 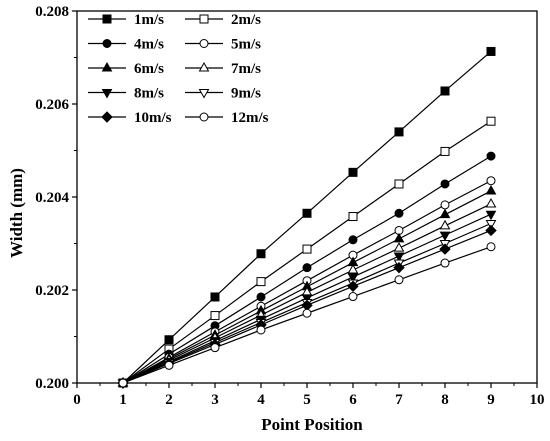 I want to click on legend-item: 9m/s, so click(x=223, y=94).